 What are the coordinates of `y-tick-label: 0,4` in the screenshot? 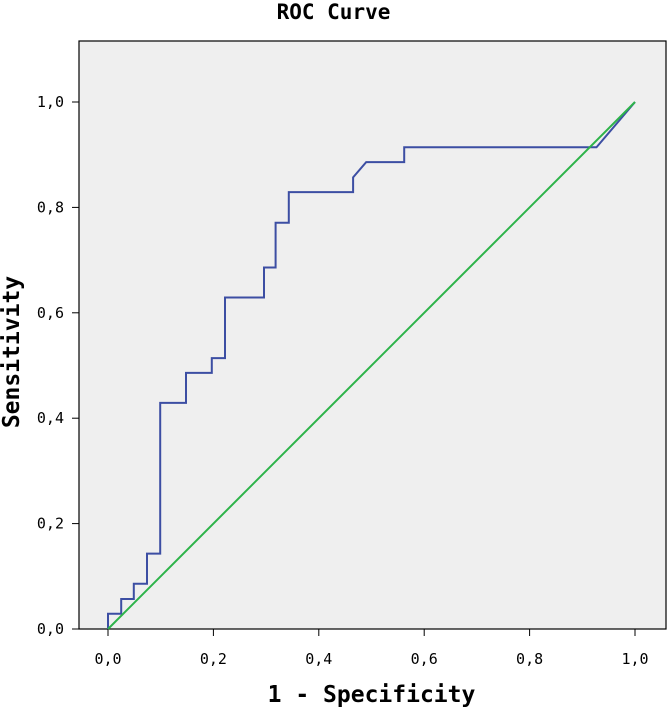 It's located at (50, 418).